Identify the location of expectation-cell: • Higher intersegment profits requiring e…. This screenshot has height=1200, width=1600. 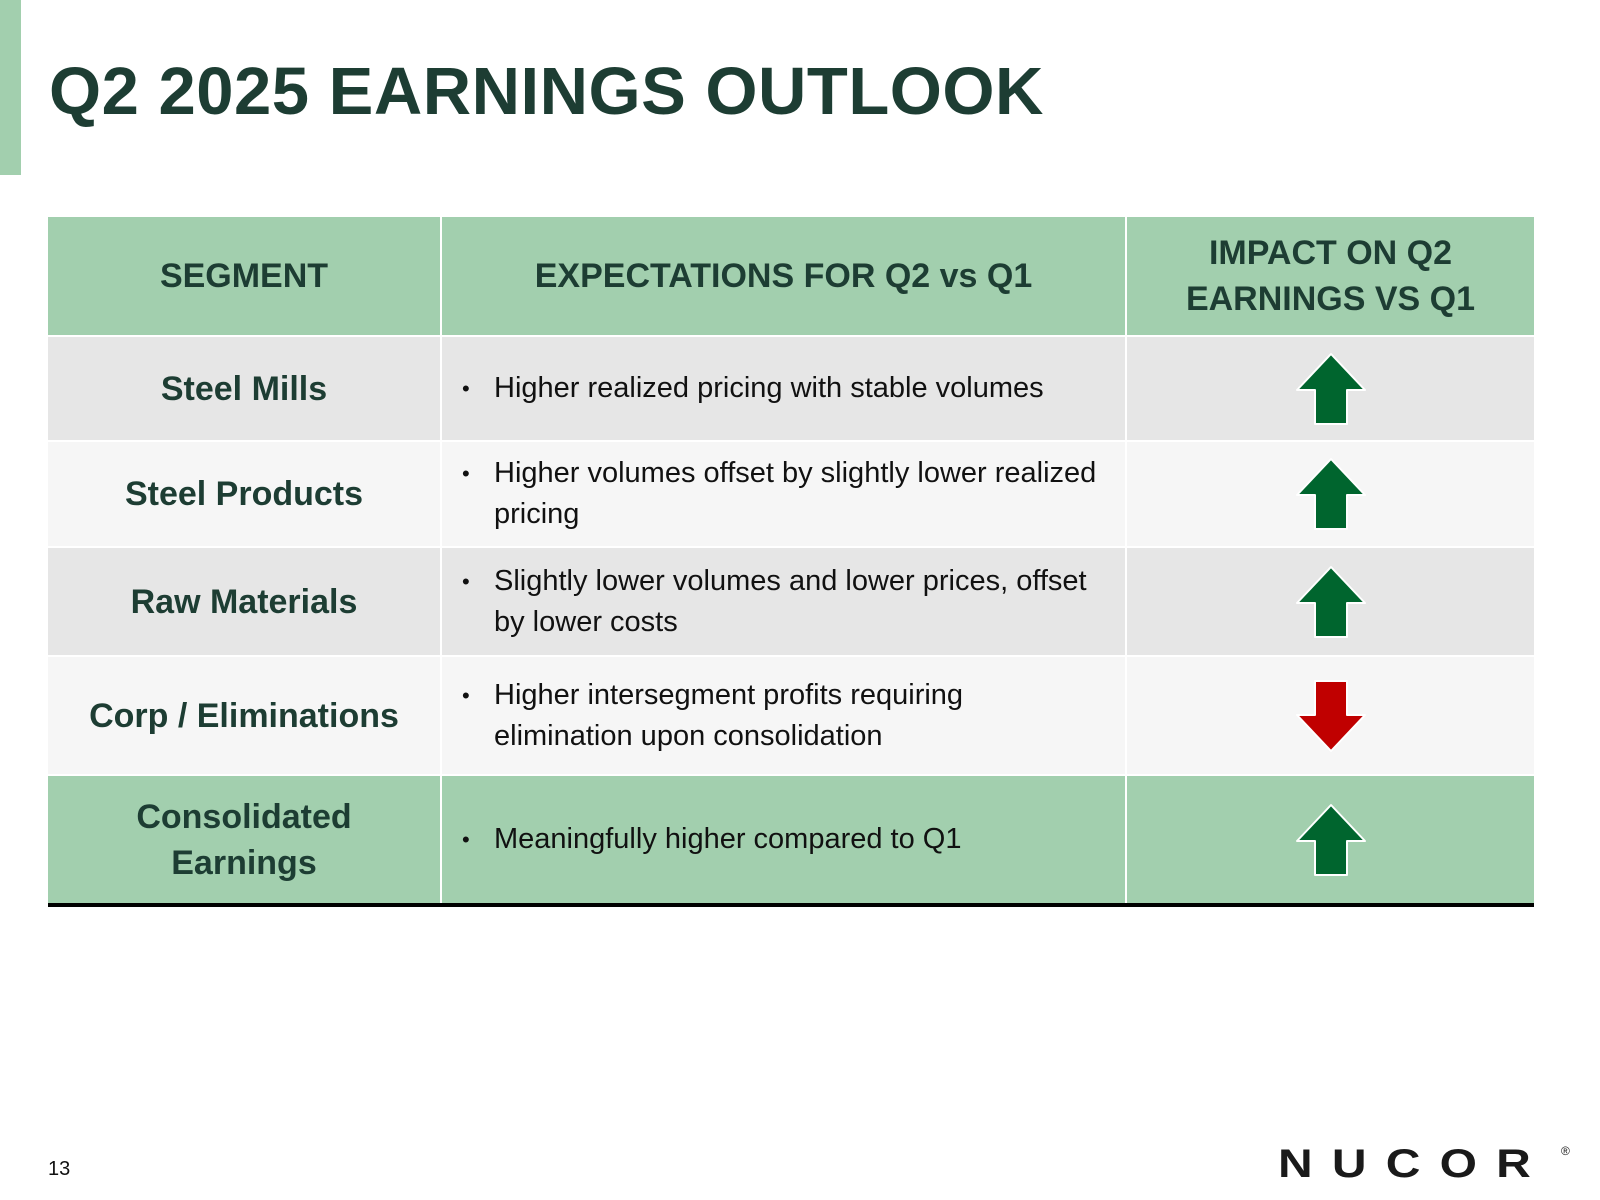
(784, 716).